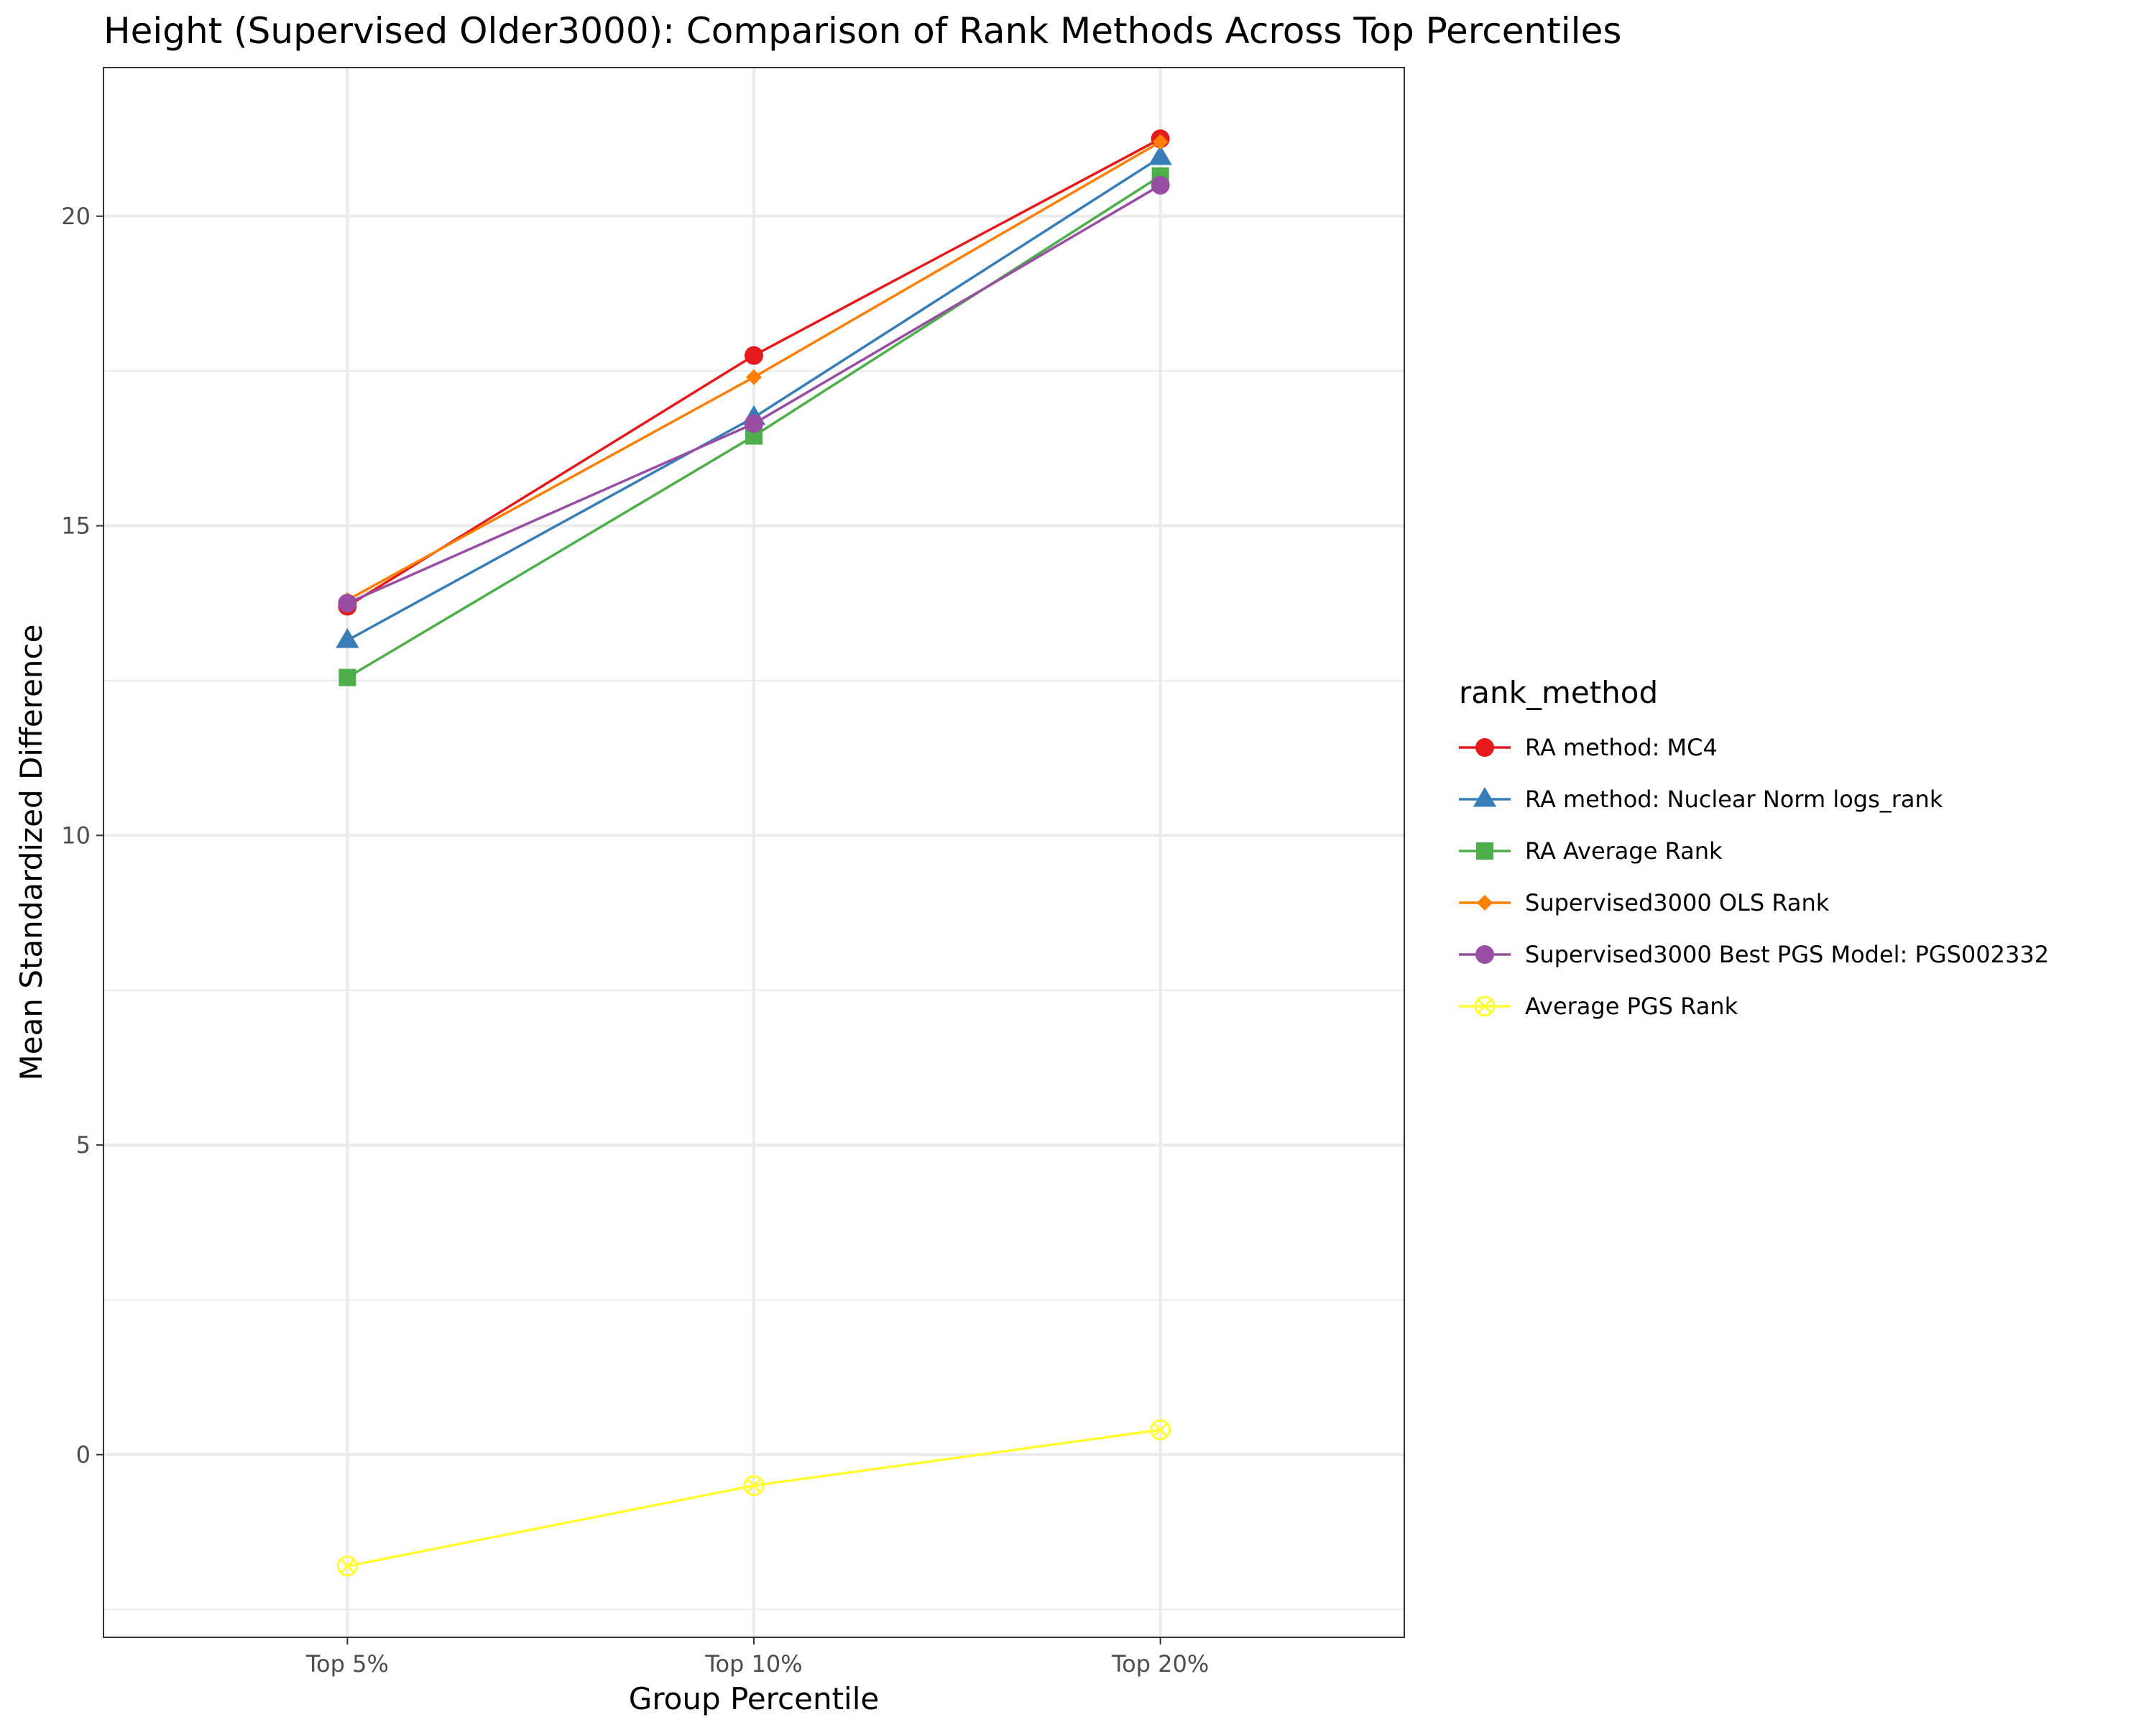 This screenshot has width=2156, height=1725. What do you see at coordinates (76, 216) in the screenshot?
I see `y-tick-label: 20` at bounding box center [76, 216].